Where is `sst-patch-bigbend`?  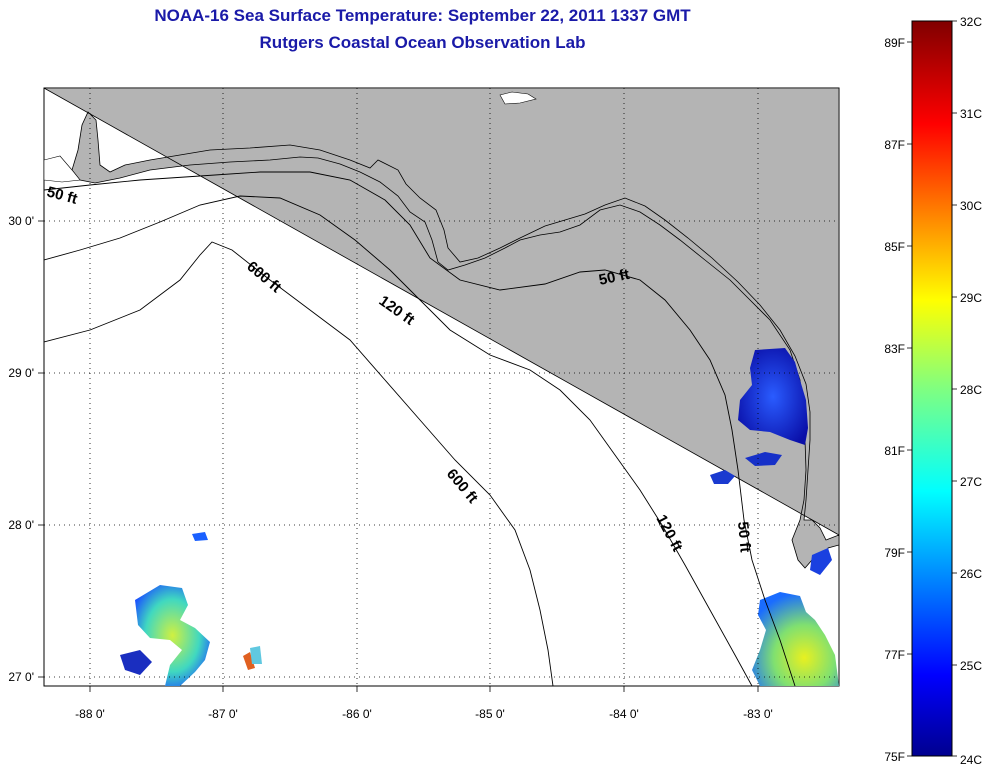 sst-patch-bigbend is located at coordinates (773, 396).